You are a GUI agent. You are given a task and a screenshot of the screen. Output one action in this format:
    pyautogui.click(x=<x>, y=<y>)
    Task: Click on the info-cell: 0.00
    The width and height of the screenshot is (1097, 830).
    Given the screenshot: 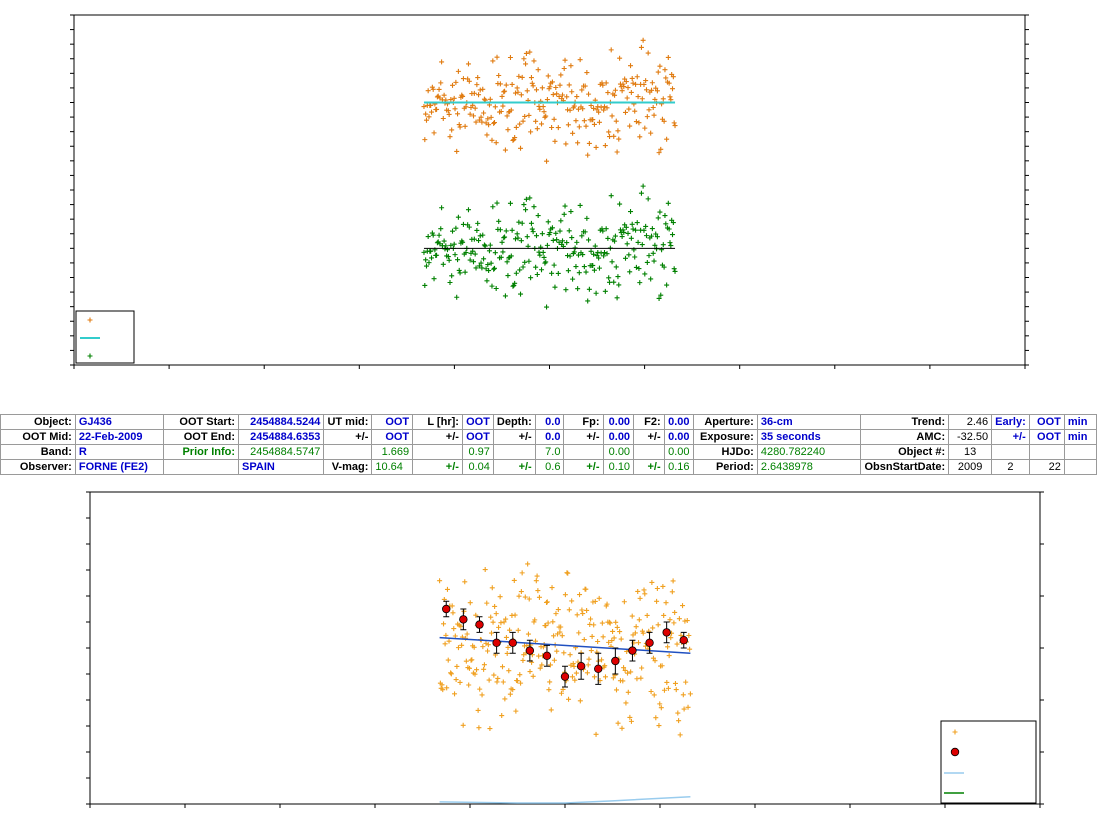 What is the action you would take?
    pyautogui.click(x=618, y=437)
    